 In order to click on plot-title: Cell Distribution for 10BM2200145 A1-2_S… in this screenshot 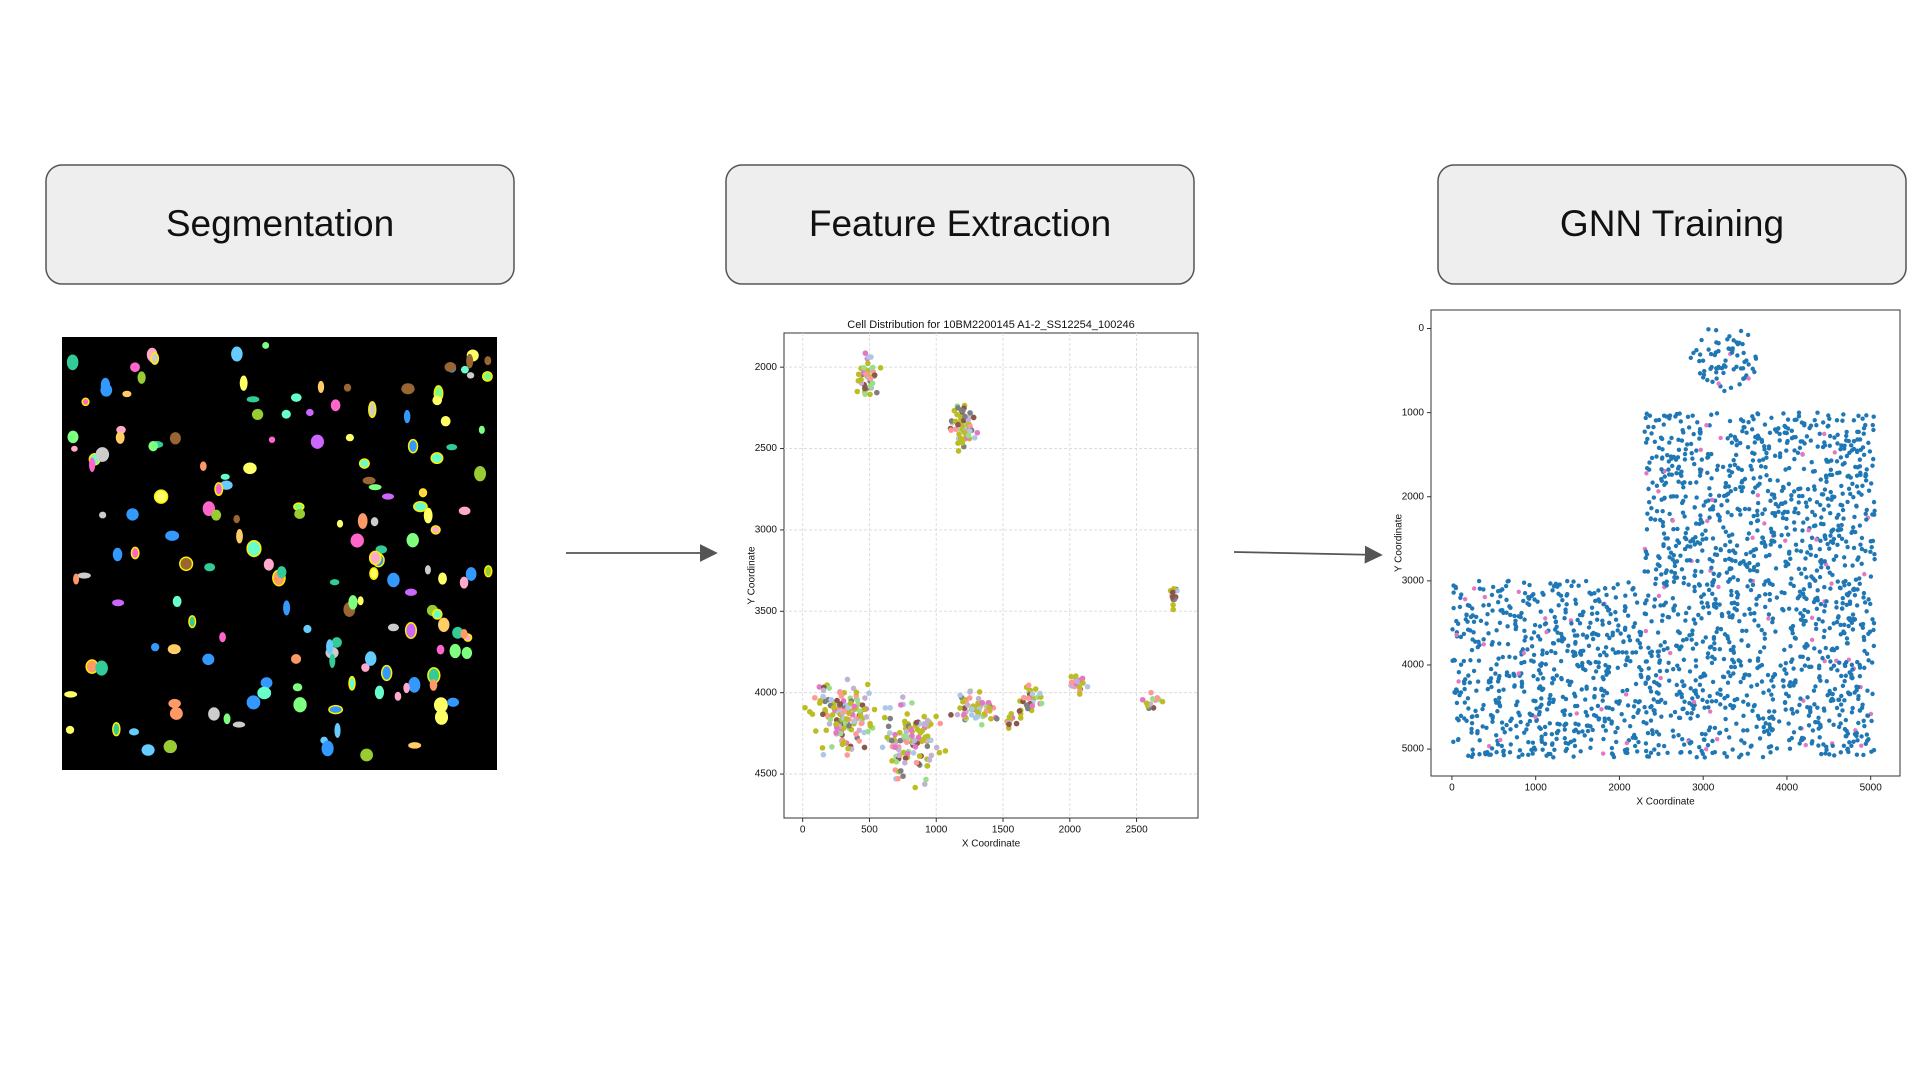, I will do `click(990, 325)`.